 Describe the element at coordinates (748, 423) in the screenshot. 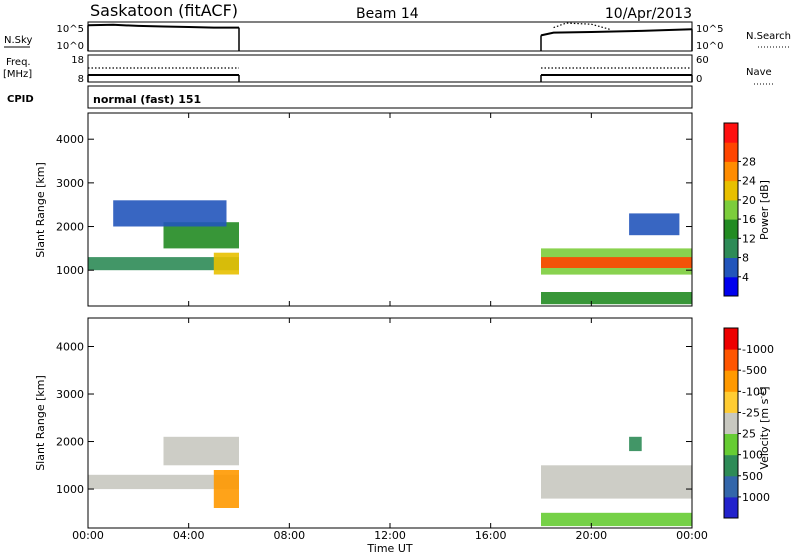

I see `velocity-colorbar: 1000 500 100 25 -25 -100 -500 -1000` at that location.